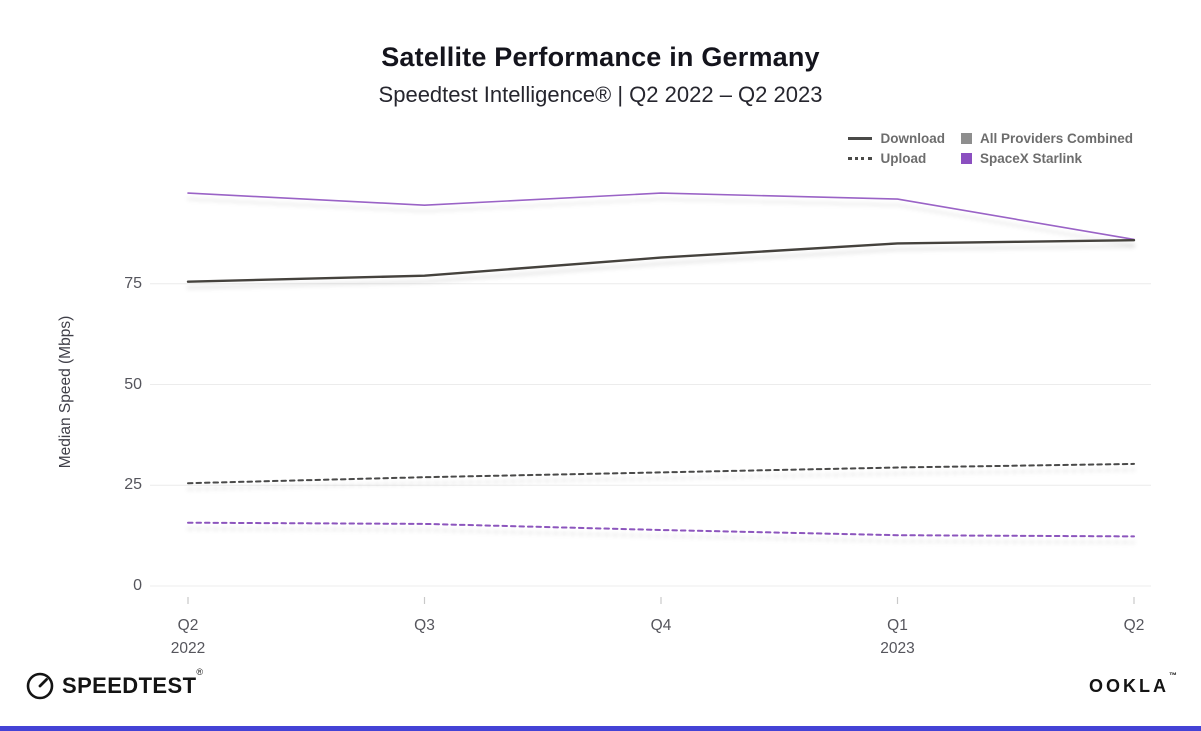  What do you see at coordinates (661, 625) in the screenshot?
I see `x-tick-label-2: Q4` at bounding box center [661, 625].